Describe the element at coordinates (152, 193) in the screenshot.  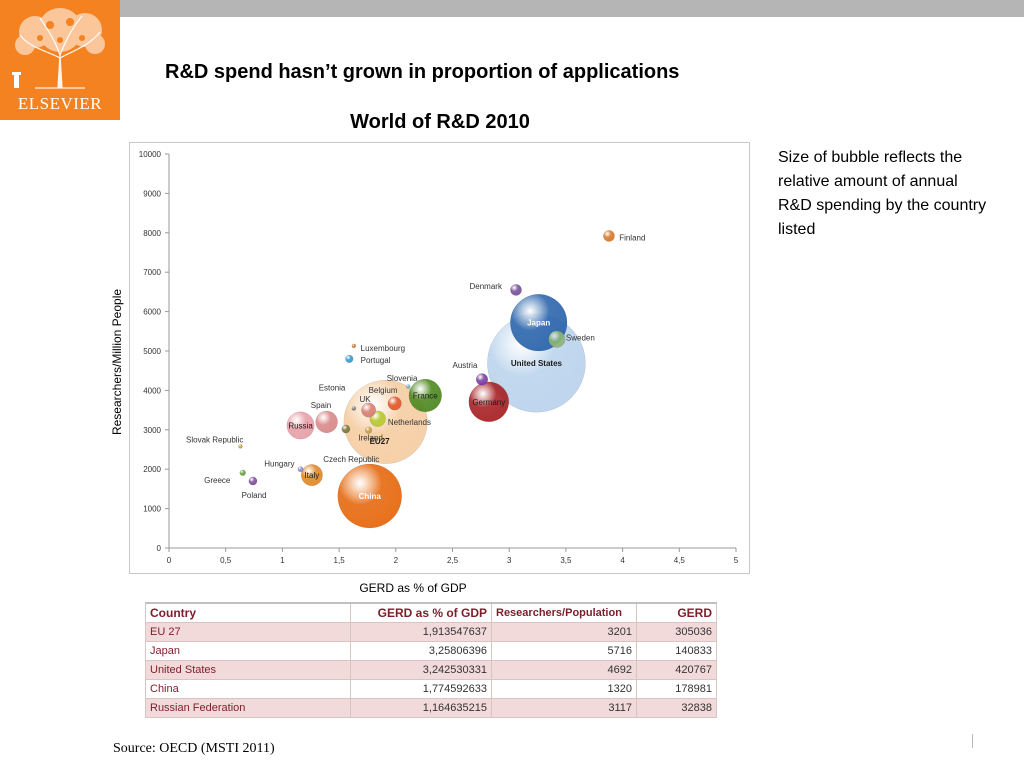
I see `y-tick-label: 9000` at that location.